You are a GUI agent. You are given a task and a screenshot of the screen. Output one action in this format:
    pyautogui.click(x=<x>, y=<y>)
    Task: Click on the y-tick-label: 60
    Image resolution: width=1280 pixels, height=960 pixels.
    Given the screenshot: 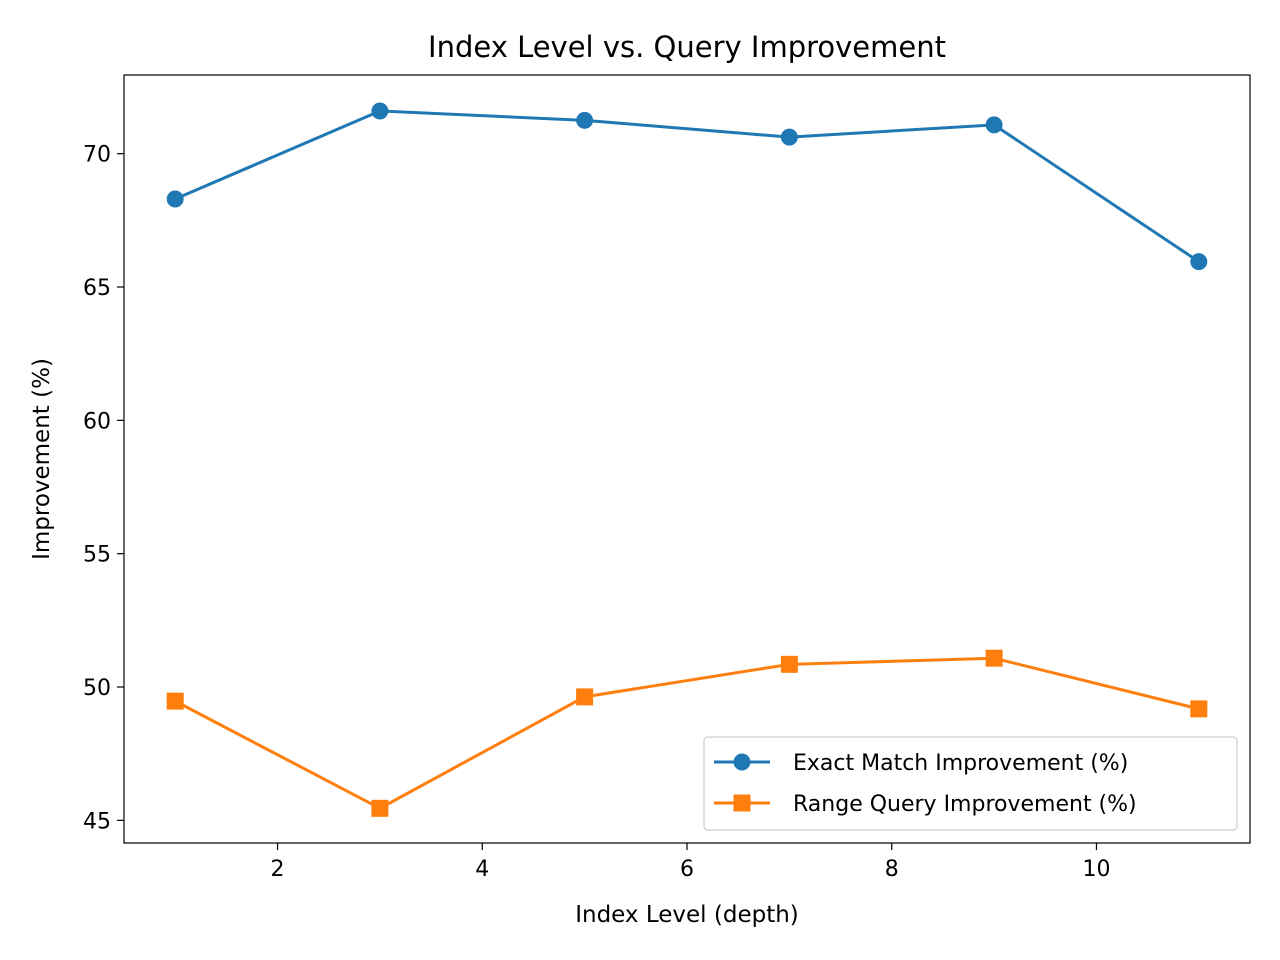 What is the action you would take?
    pyautogui.click(x=97, y=421)
    